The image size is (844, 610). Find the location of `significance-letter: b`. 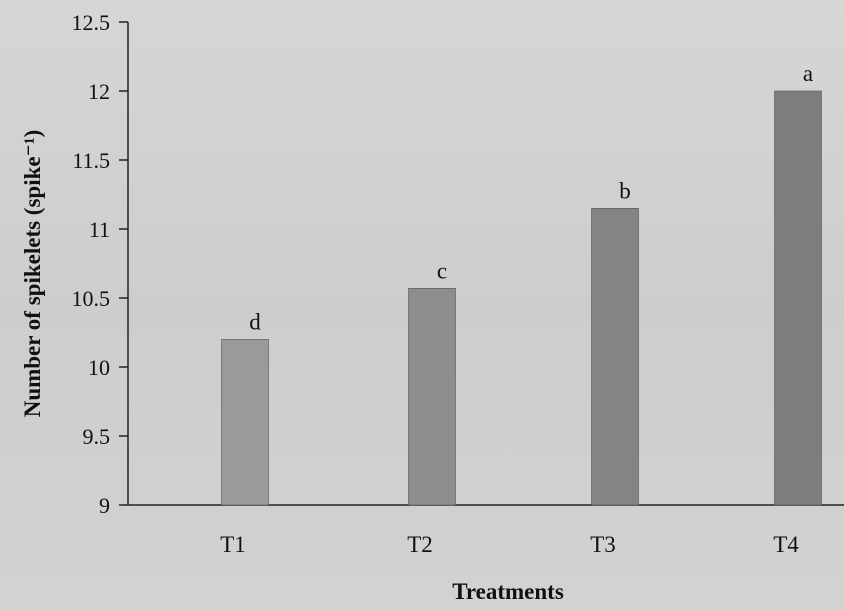

significance-letter: b is located at coordinates (625, 190).